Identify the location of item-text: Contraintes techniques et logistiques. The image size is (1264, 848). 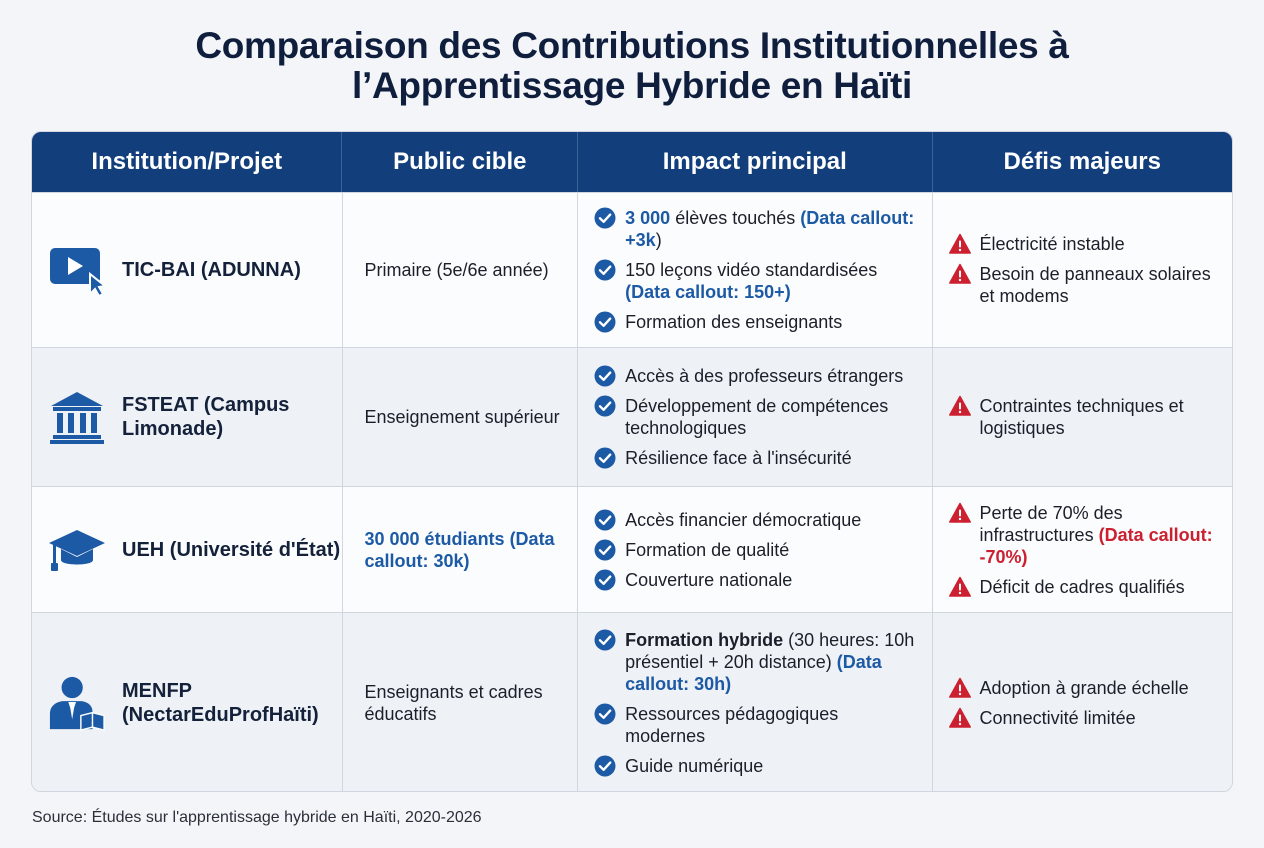
(1101, 417).